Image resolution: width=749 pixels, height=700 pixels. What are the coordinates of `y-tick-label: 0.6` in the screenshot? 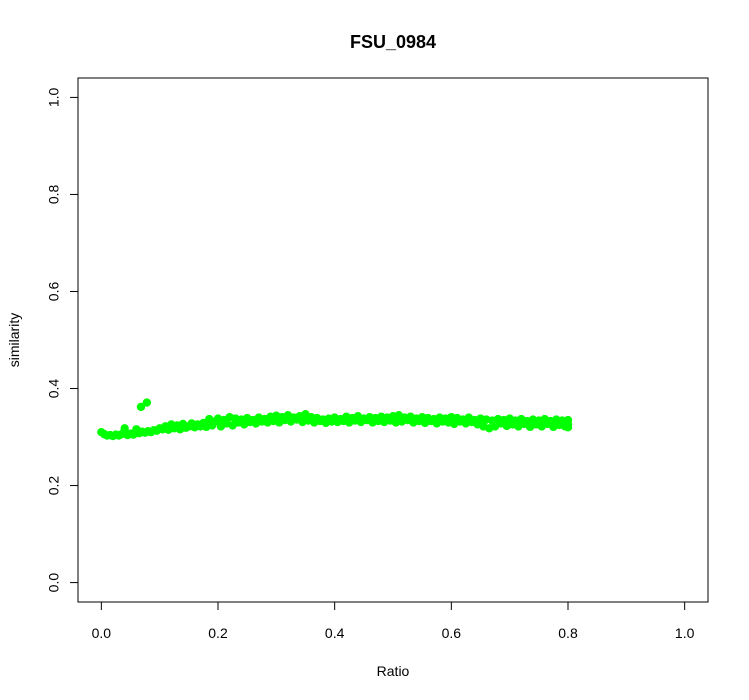 It's located at (54, 292).